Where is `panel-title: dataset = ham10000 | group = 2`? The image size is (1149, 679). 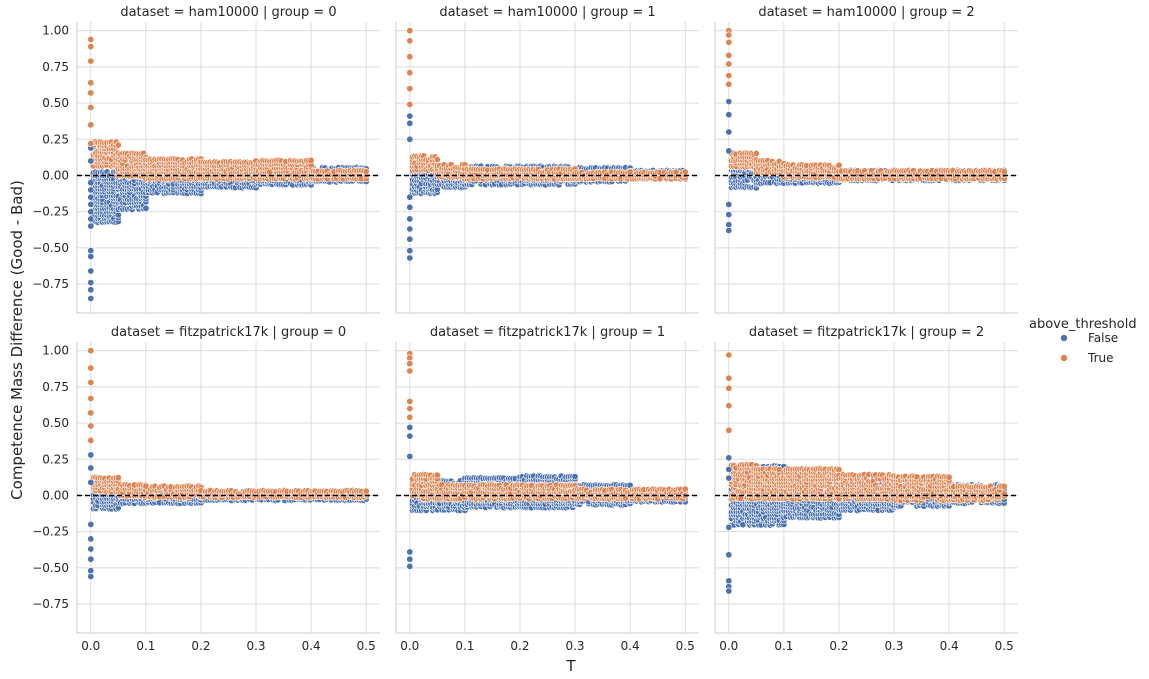 panel-title: dataset = ham10000 | group = 2 is located at coordinates (866, 12).